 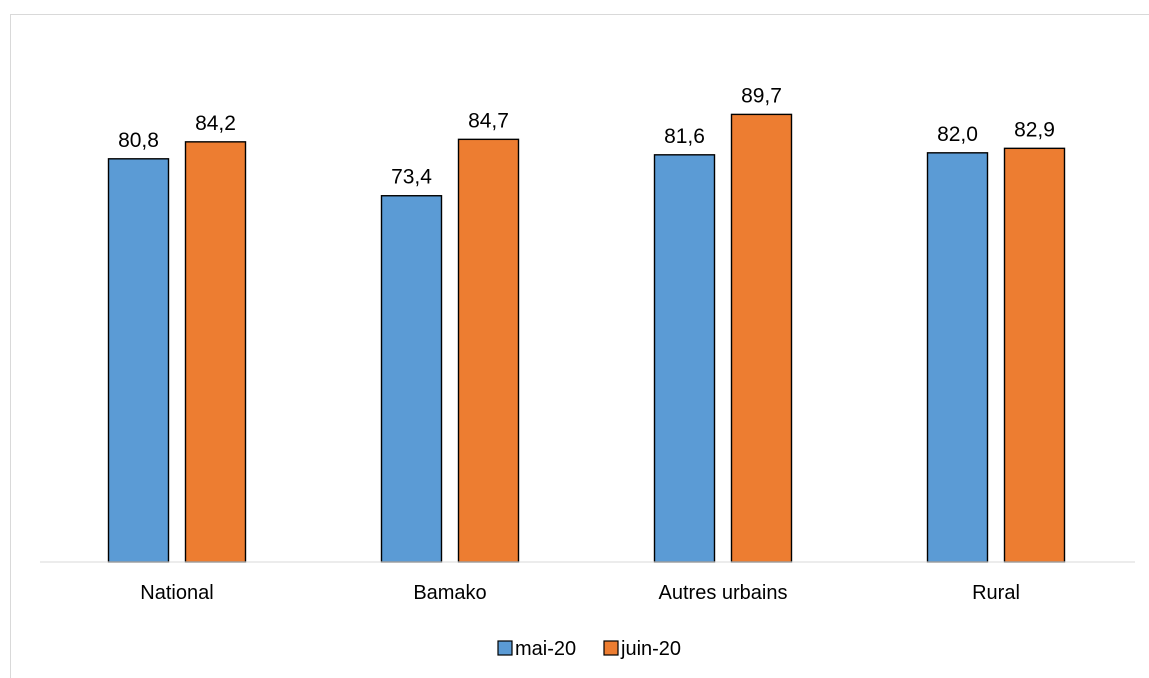 What do you see at coordinates (176, 593) in the screenshot?
I see `category-label: National` at bounding box center [176, 593].